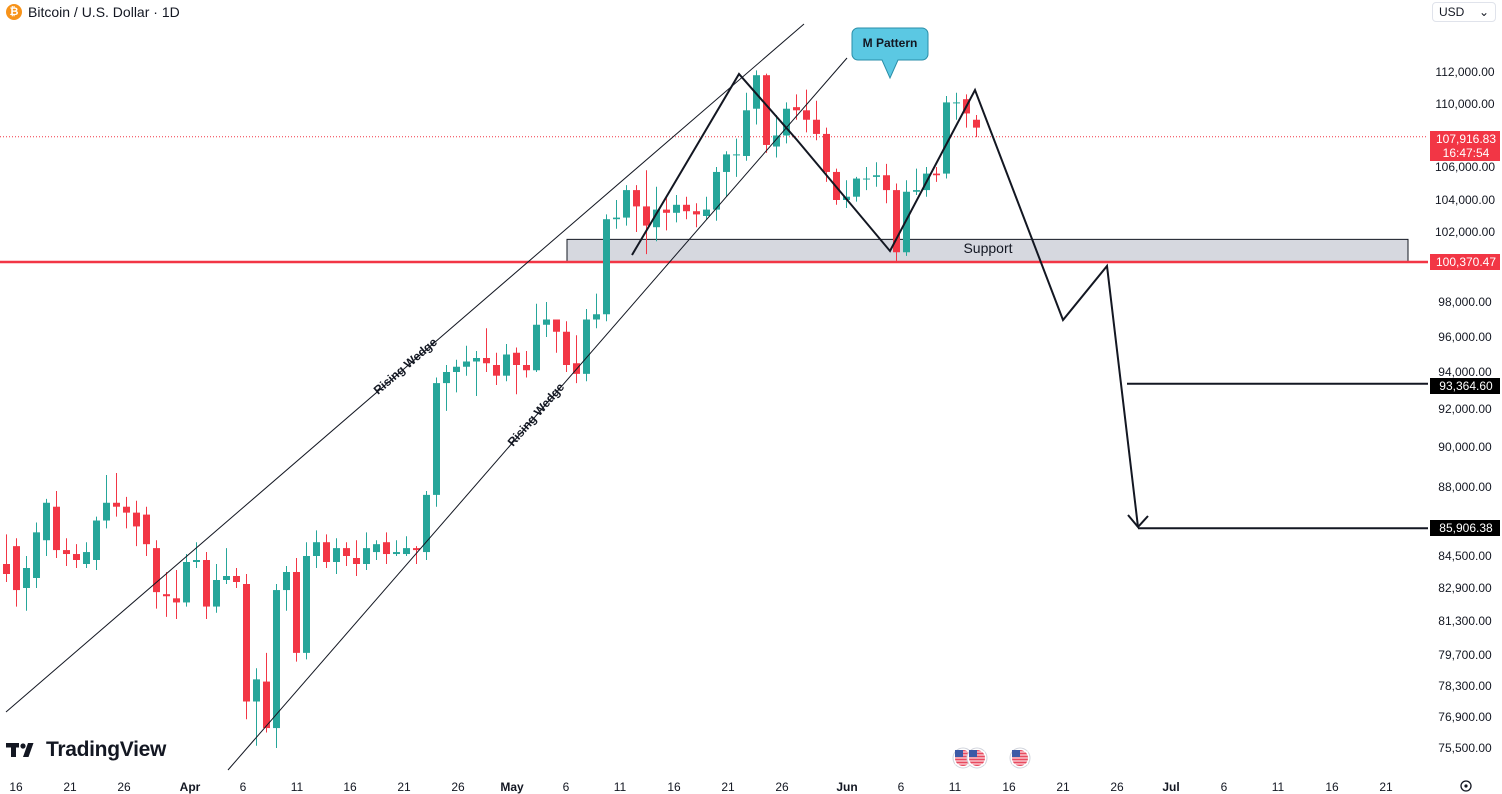 Image resolution: width=1502 pixels, height=794 pixels. I want to click on price-axis-label: 79,700.00, so click(1465, 655).